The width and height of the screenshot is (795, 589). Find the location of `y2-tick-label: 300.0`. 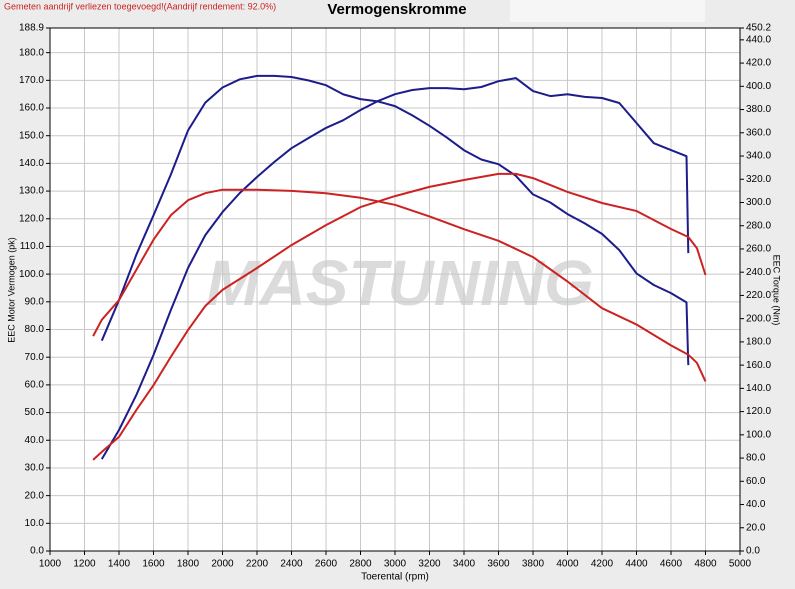

y2-tick-label: 300.0 is located at coordinates (758, 202).